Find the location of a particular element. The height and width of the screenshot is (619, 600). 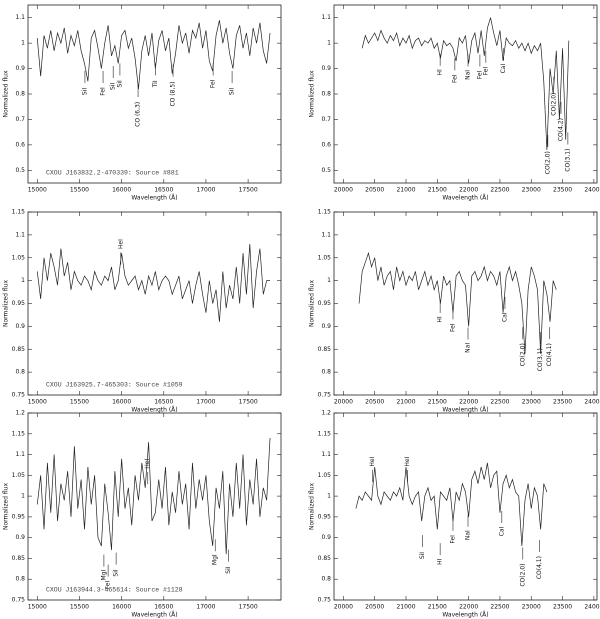

x-tick-label: 16500 is located at coordinates (163, 190).